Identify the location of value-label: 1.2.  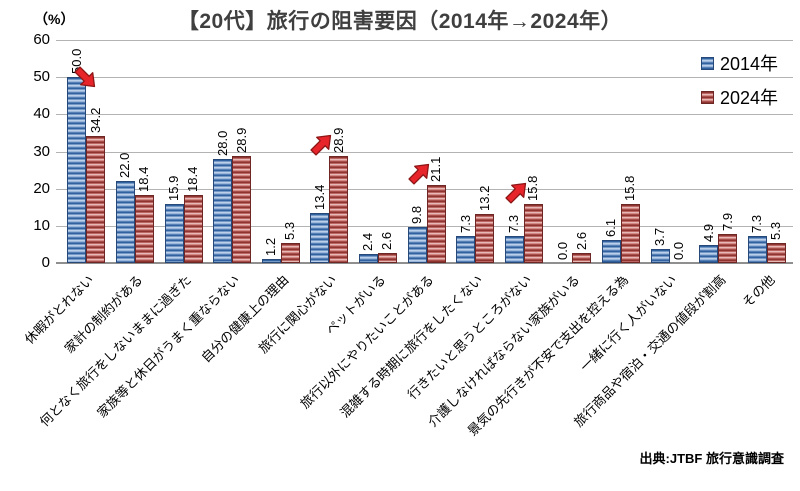
(271, 246).